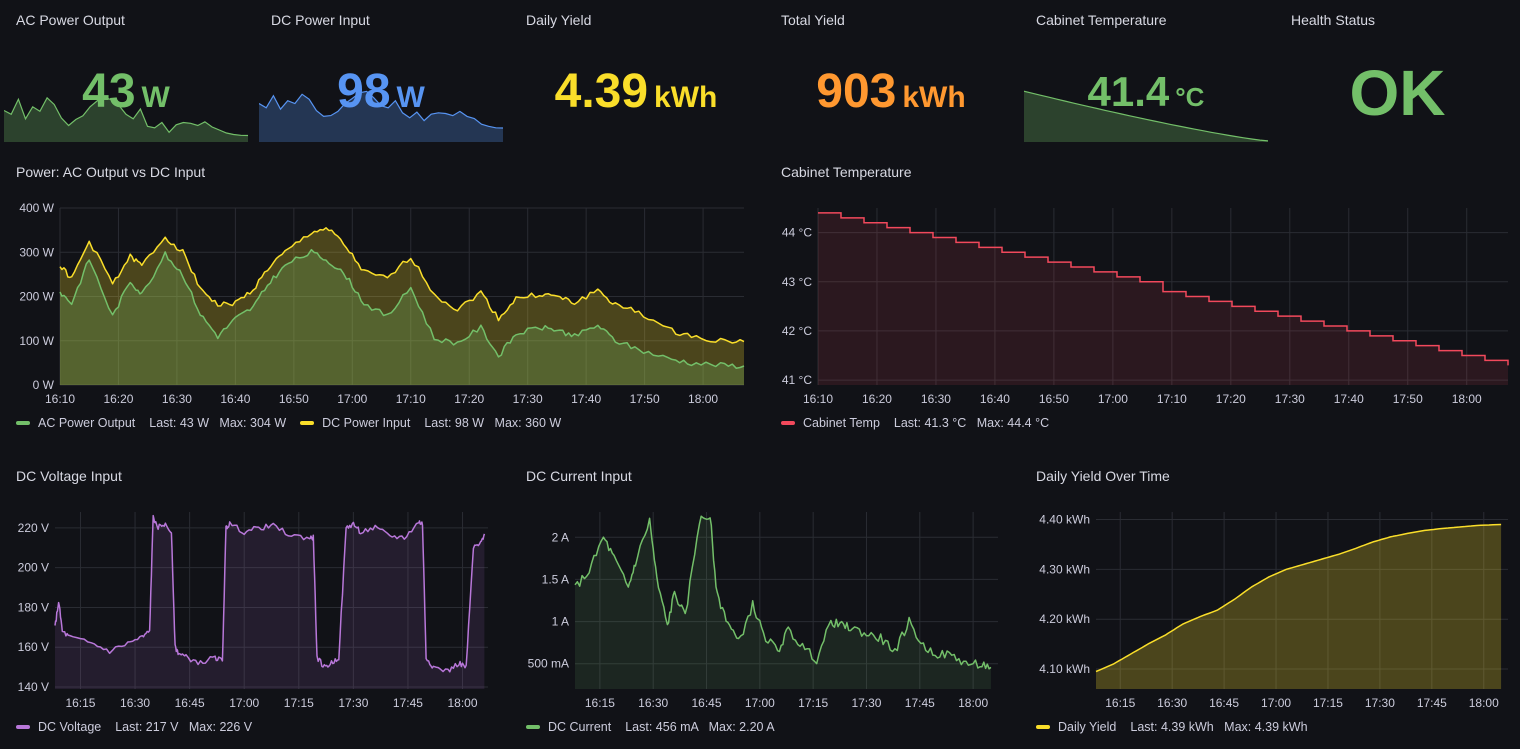 This screenshot has width=1520, height=749. What do you see at coordinates (70, 727) in the screenshot?
I see `legend-item-dc-voltage: DC Voltage` at bounding box center [70, 727].